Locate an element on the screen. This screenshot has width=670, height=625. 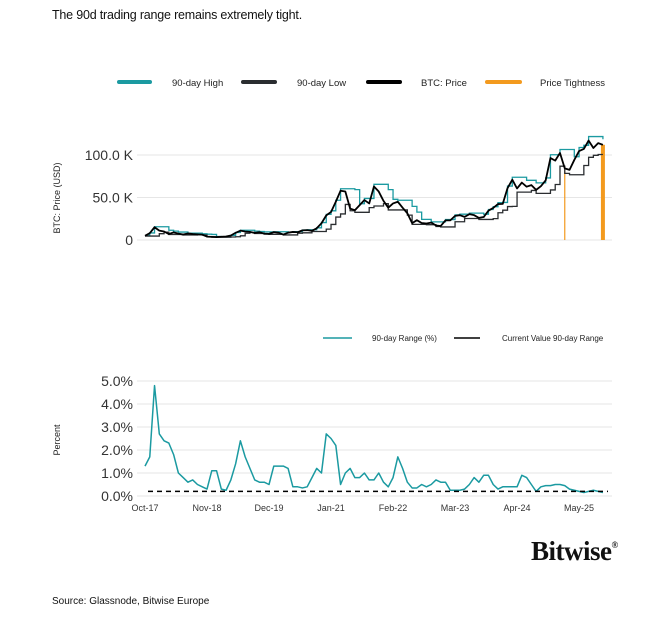
y-tick-label: 4.0% is located at coordinates (117, 404).